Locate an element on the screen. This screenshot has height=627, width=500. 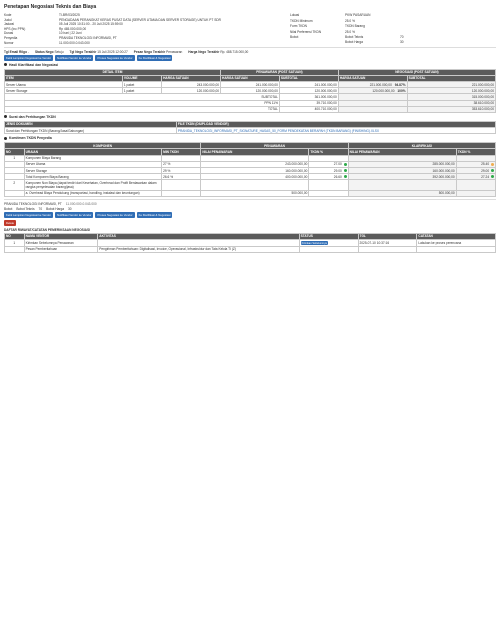
label-bobot: Bobot is located at coordinates (294, 37).